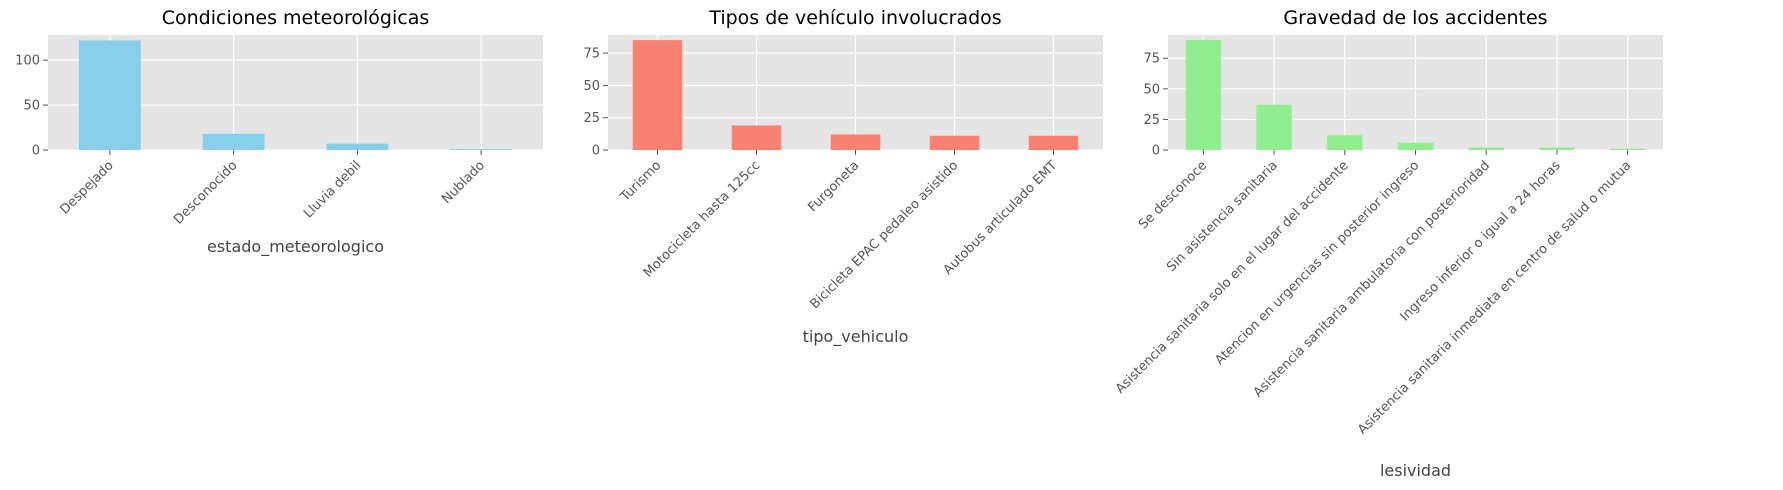  What do you see at coordinates (463, 182) in the screenshot?
I see `x-tick-label: Nublado` at bounding box center [463, 182].